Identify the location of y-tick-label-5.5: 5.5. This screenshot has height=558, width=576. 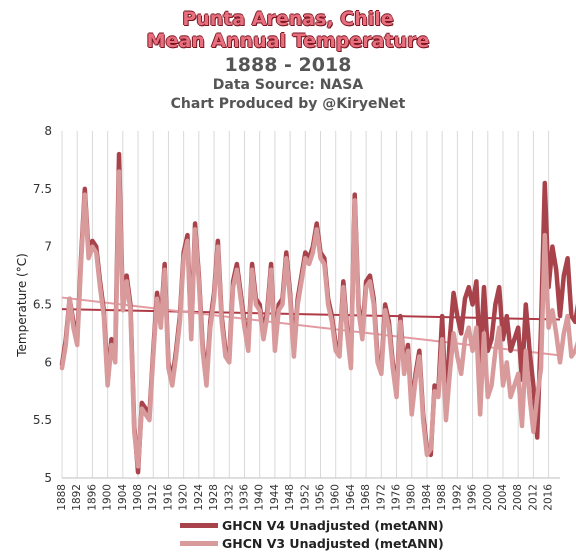
(42, 420).